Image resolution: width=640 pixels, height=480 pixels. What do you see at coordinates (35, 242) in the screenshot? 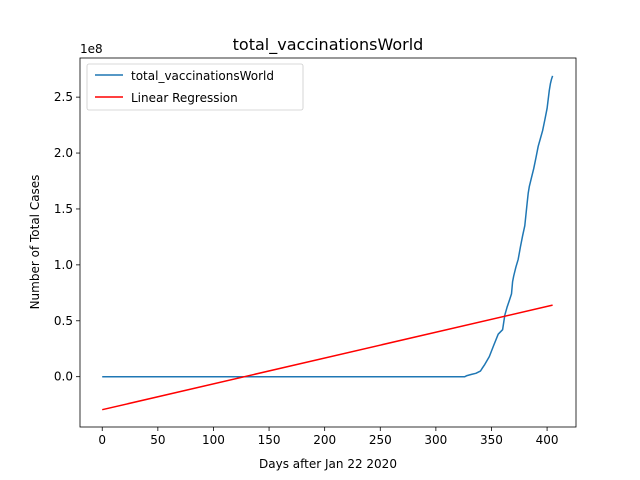
I see `y-axis-label: Number of Total Cases` at bounding box center [35, 242].